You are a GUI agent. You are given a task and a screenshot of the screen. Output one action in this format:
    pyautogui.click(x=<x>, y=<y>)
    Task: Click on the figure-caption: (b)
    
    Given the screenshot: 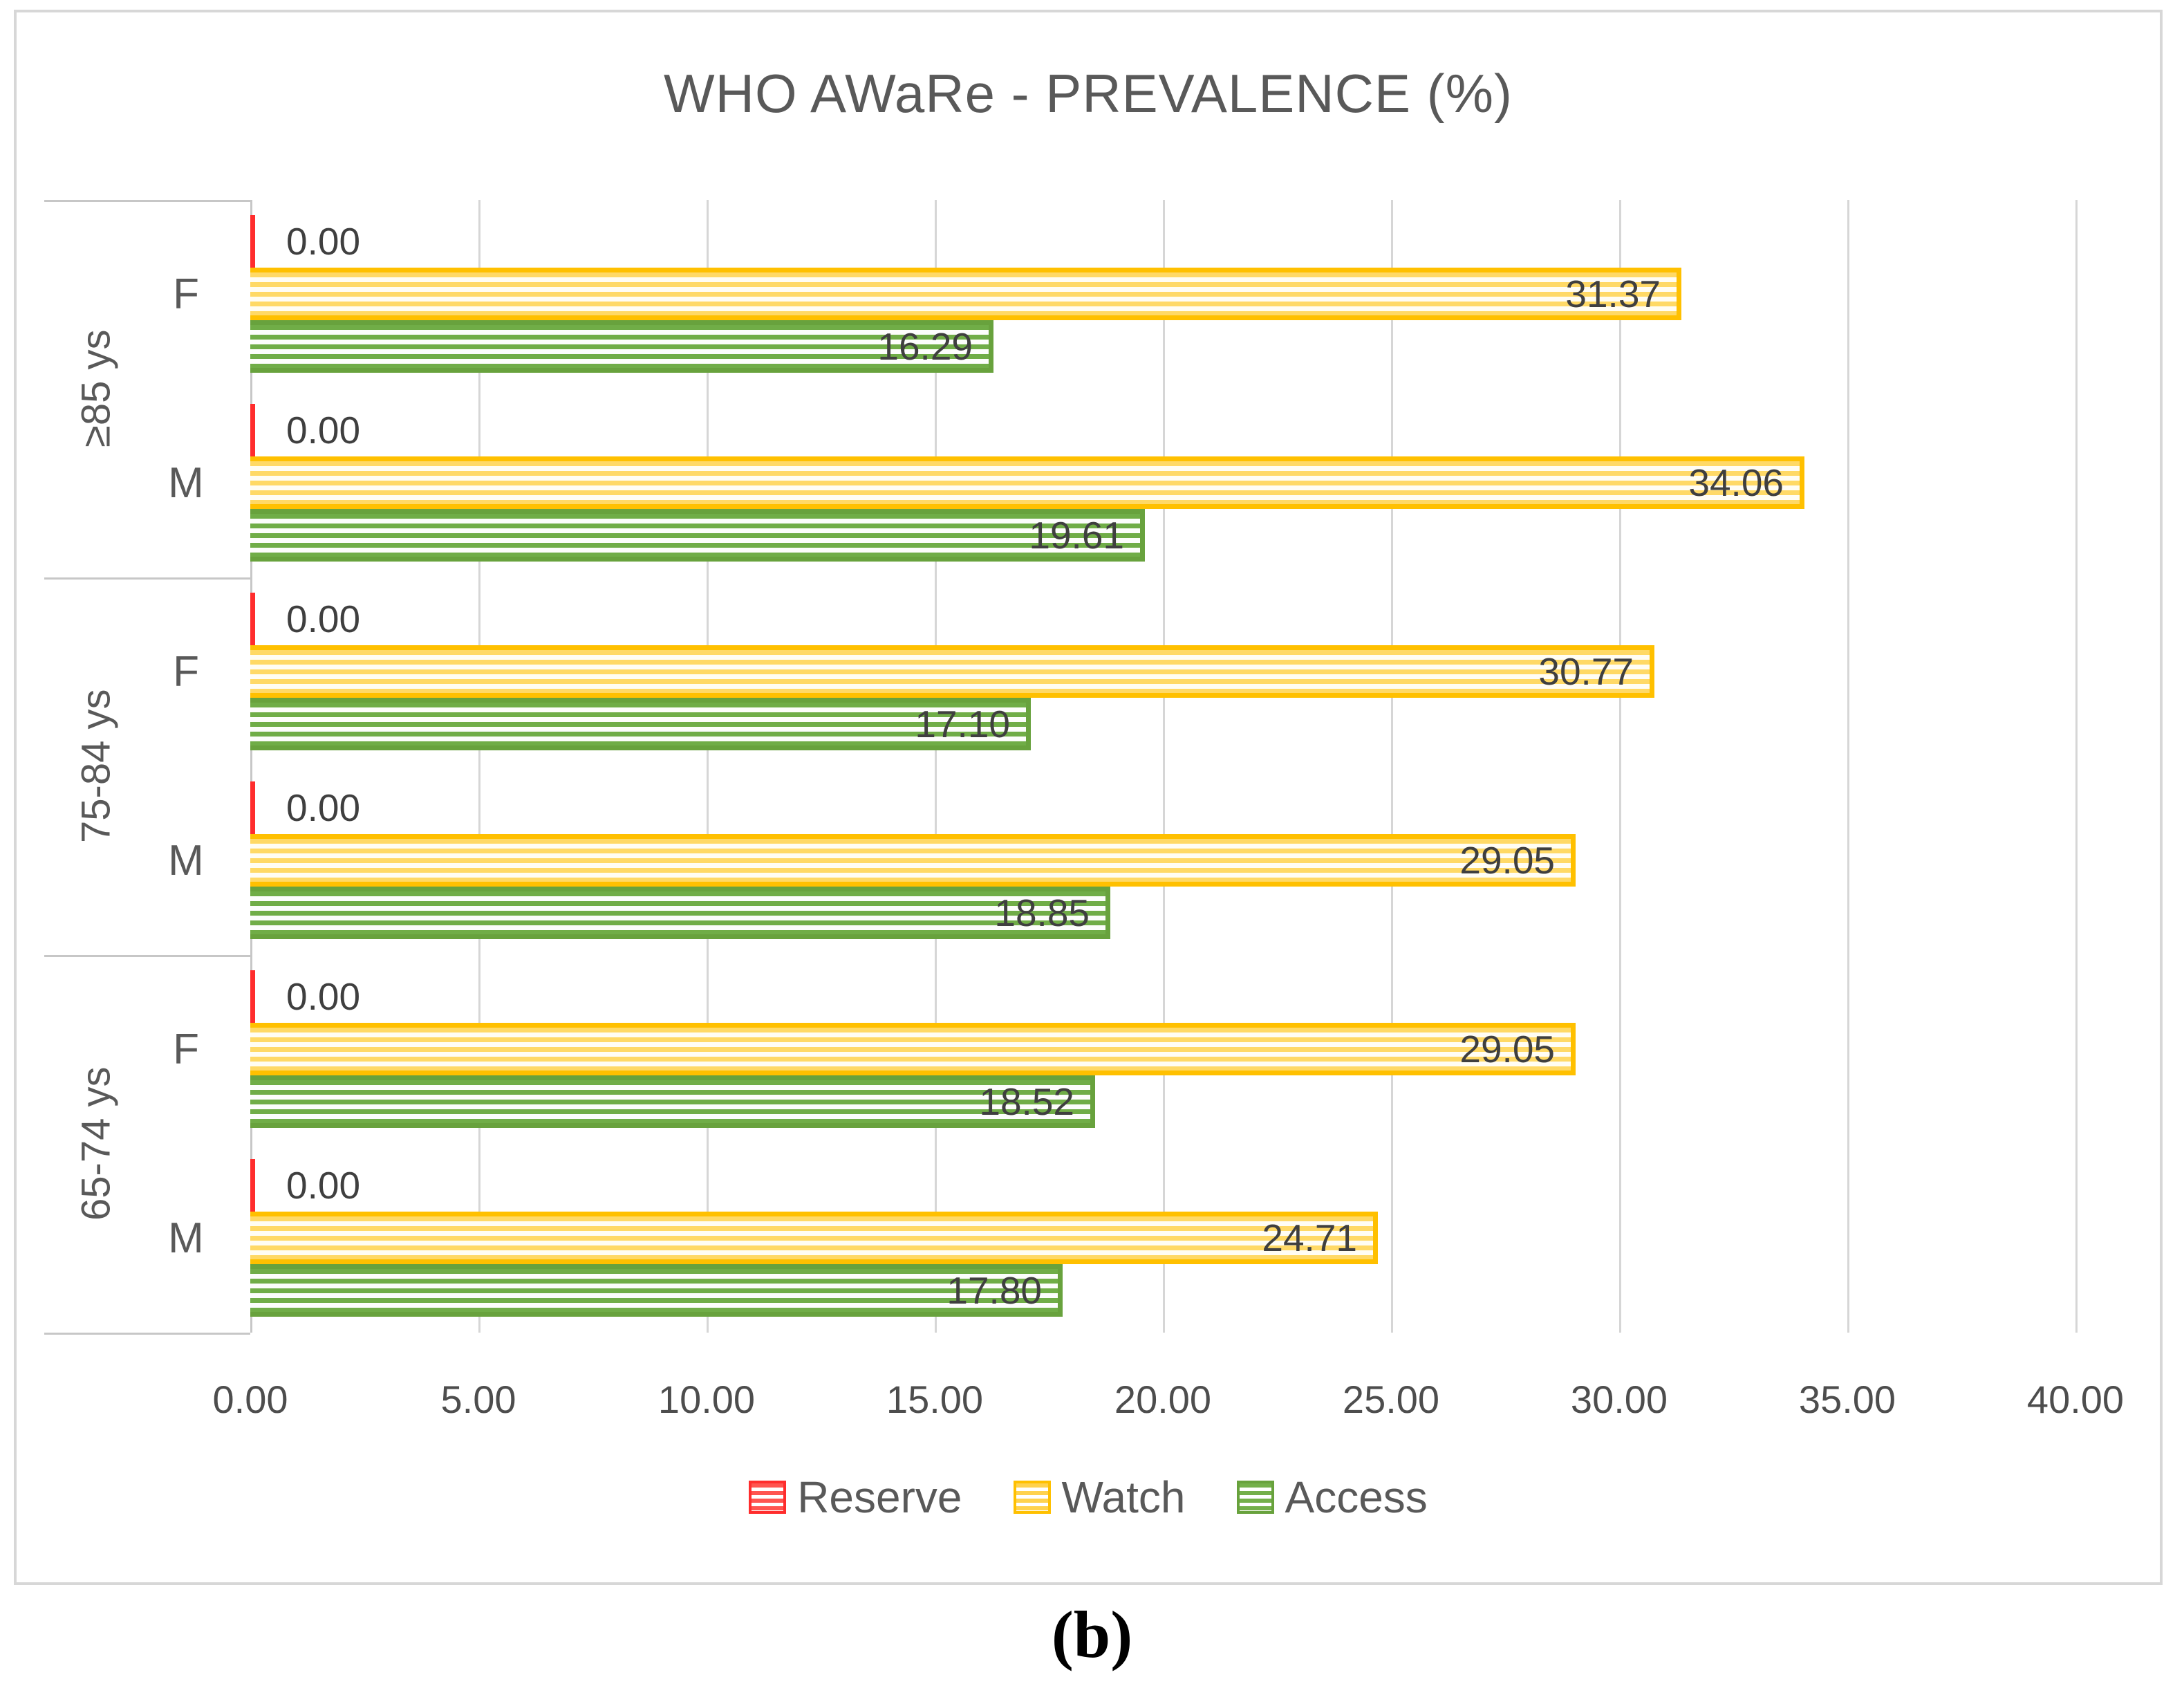 What is the action you would take?
    pyautogui.click(x=1092, y=1634)
    